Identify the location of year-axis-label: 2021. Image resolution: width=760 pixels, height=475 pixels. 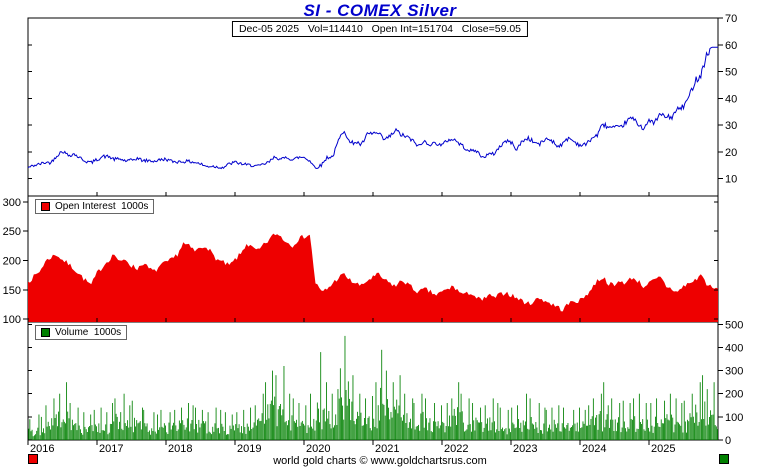
(387, 449).